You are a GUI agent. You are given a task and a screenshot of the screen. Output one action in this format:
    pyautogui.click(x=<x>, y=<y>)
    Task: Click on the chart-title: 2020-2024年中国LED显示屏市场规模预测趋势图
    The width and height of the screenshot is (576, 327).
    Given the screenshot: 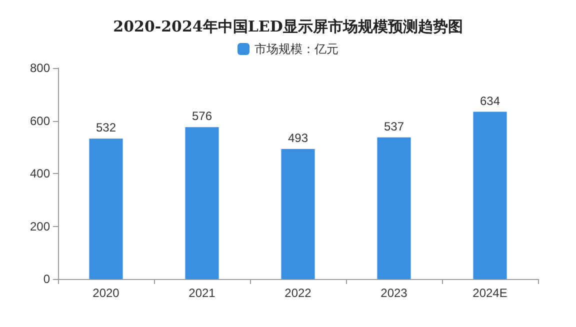 What is the action you would take?
    pyautogui.click(x=288, y=27)
    